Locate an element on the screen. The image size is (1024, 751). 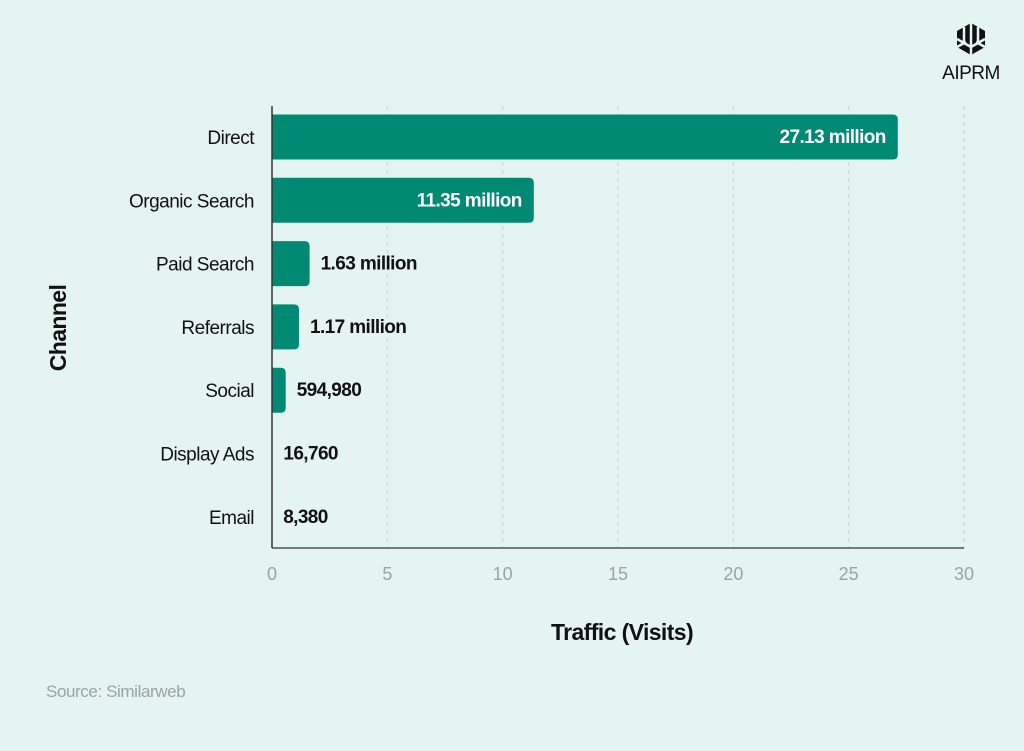
x-tick-label: 20 is located at coordinates (733, 574).